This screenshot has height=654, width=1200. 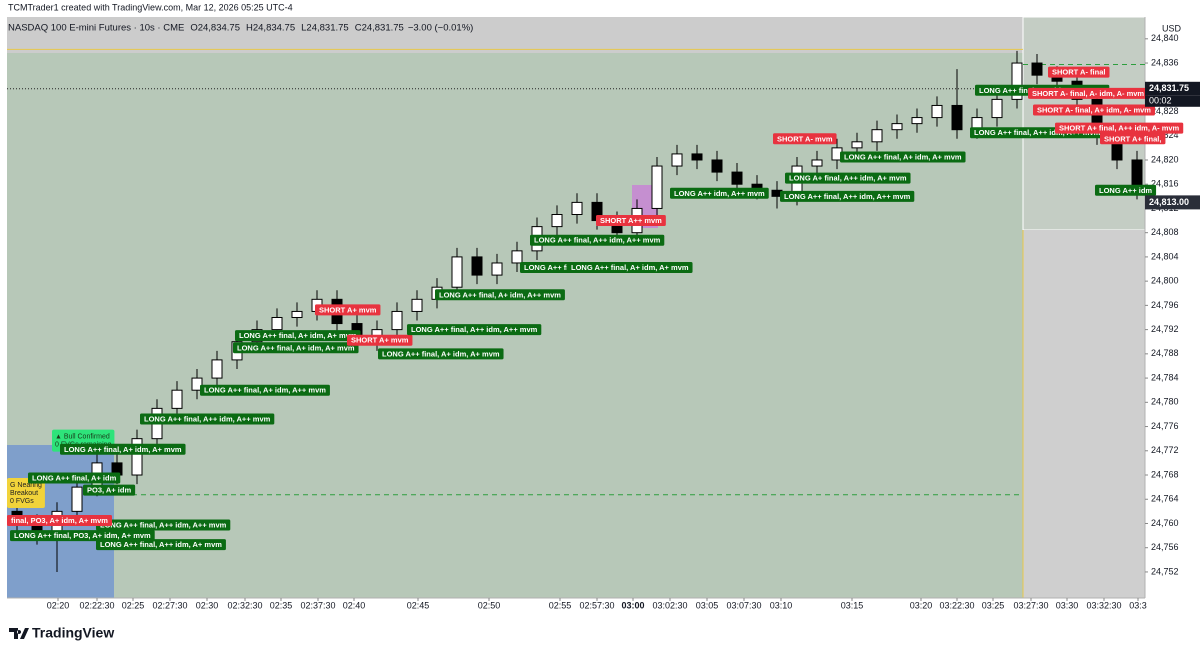 What do you see at coordinates (383, 28) in the screenshot?
I see `legend-text: 24,831.75` at bounding box center [383, 28].